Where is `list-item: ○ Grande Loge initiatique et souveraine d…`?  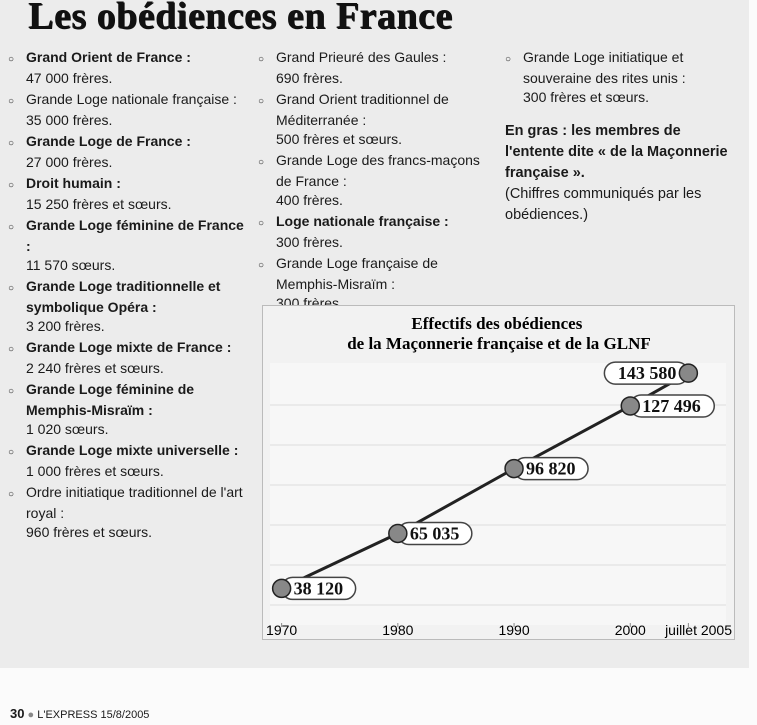
list-item: ○ Grande Loge initiatique et souveraine d… is located at coordinates (621, 77).